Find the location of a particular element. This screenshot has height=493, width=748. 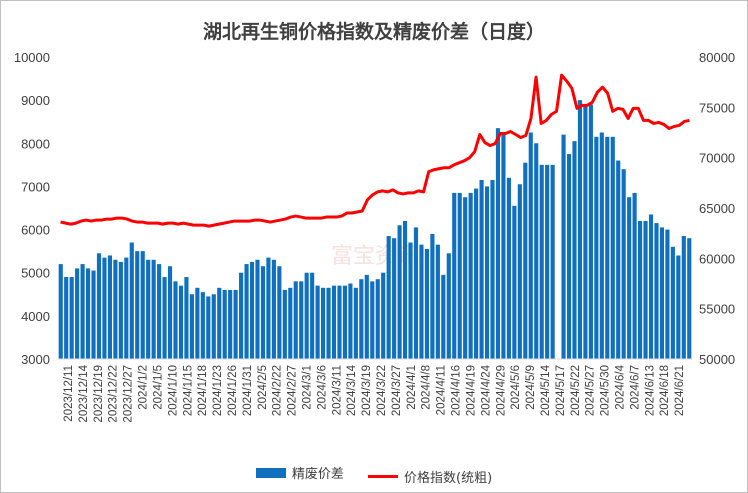

y-left-tick-label: 8000 is located at coordinates (35, 143).